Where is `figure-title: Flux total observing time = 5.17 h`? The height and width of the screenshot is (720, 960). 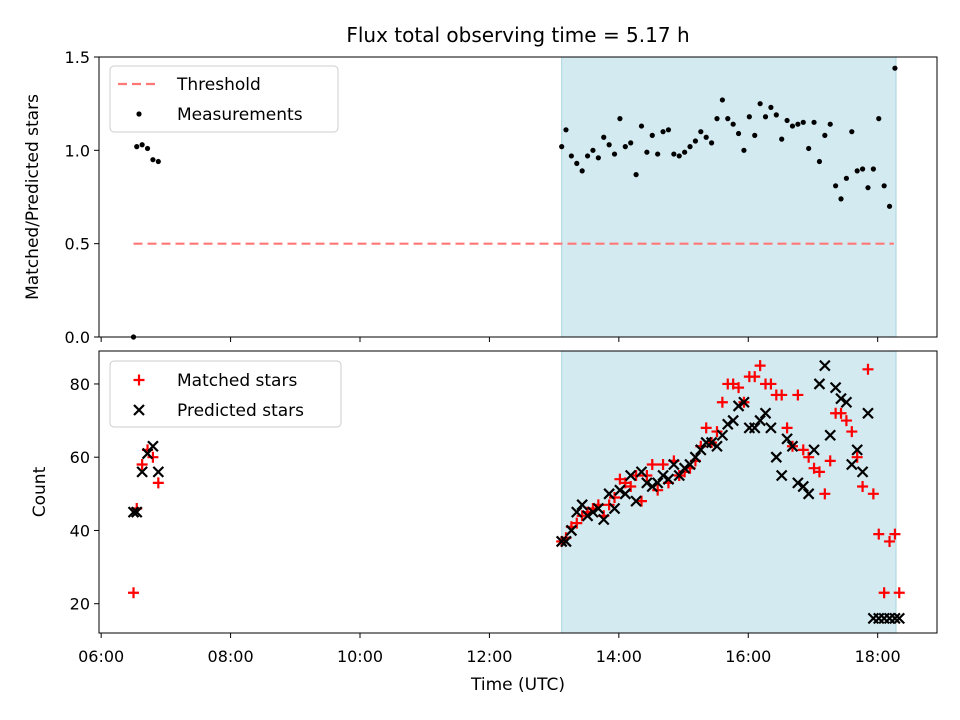 figure-title: Flux total observing time = 5.17 h is located at coordinates (517, 35).